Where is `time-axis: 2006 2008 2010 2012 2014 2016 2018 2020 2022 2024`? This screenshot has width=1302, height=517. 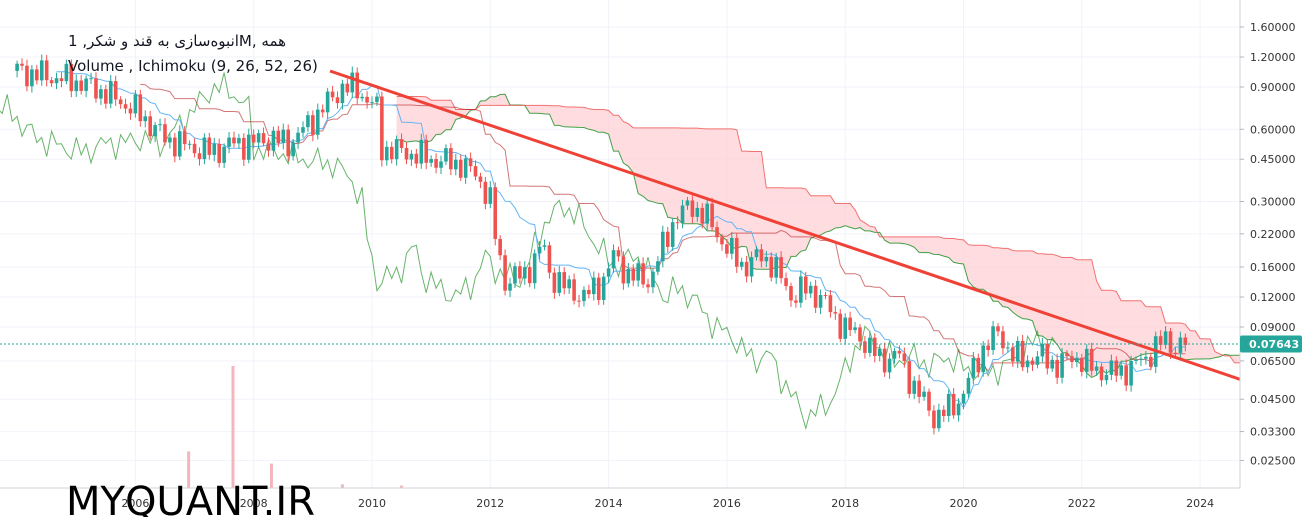 time-axis: 2006 2008 2010 2012 2014 2016 2018 2020 2022 2024 is located at coordinates (667, 503).